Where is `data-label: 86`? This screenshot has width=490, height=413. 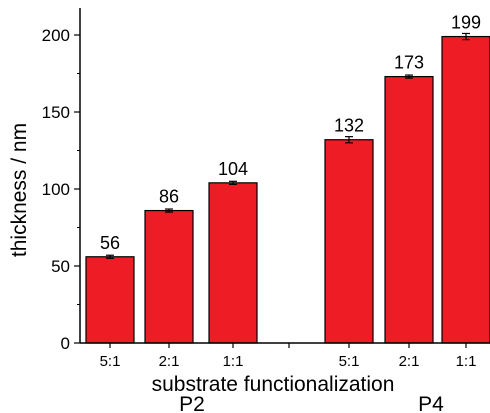
data-label: 86 is located at coordinates (169, 197).